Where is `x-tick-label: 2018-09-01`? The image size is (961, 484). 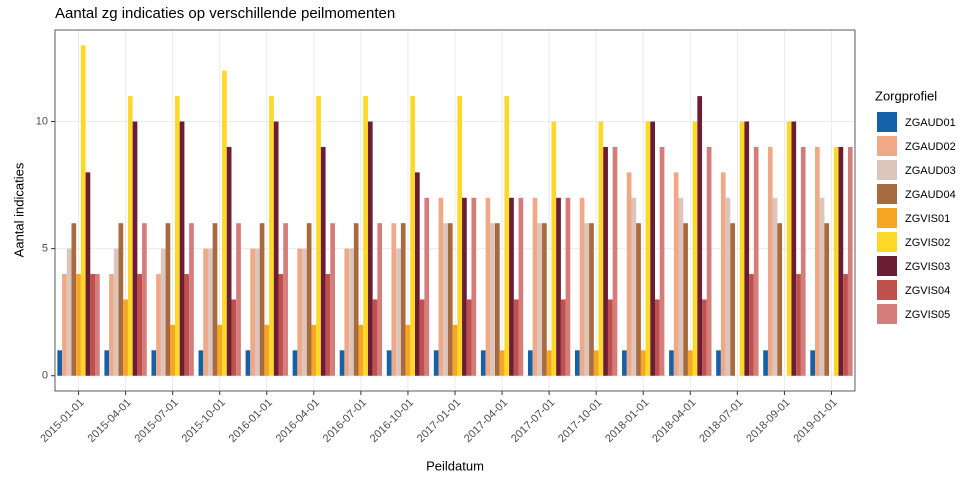 x-tick-label: 2018-09-01 is located at coordinates (768, 421).